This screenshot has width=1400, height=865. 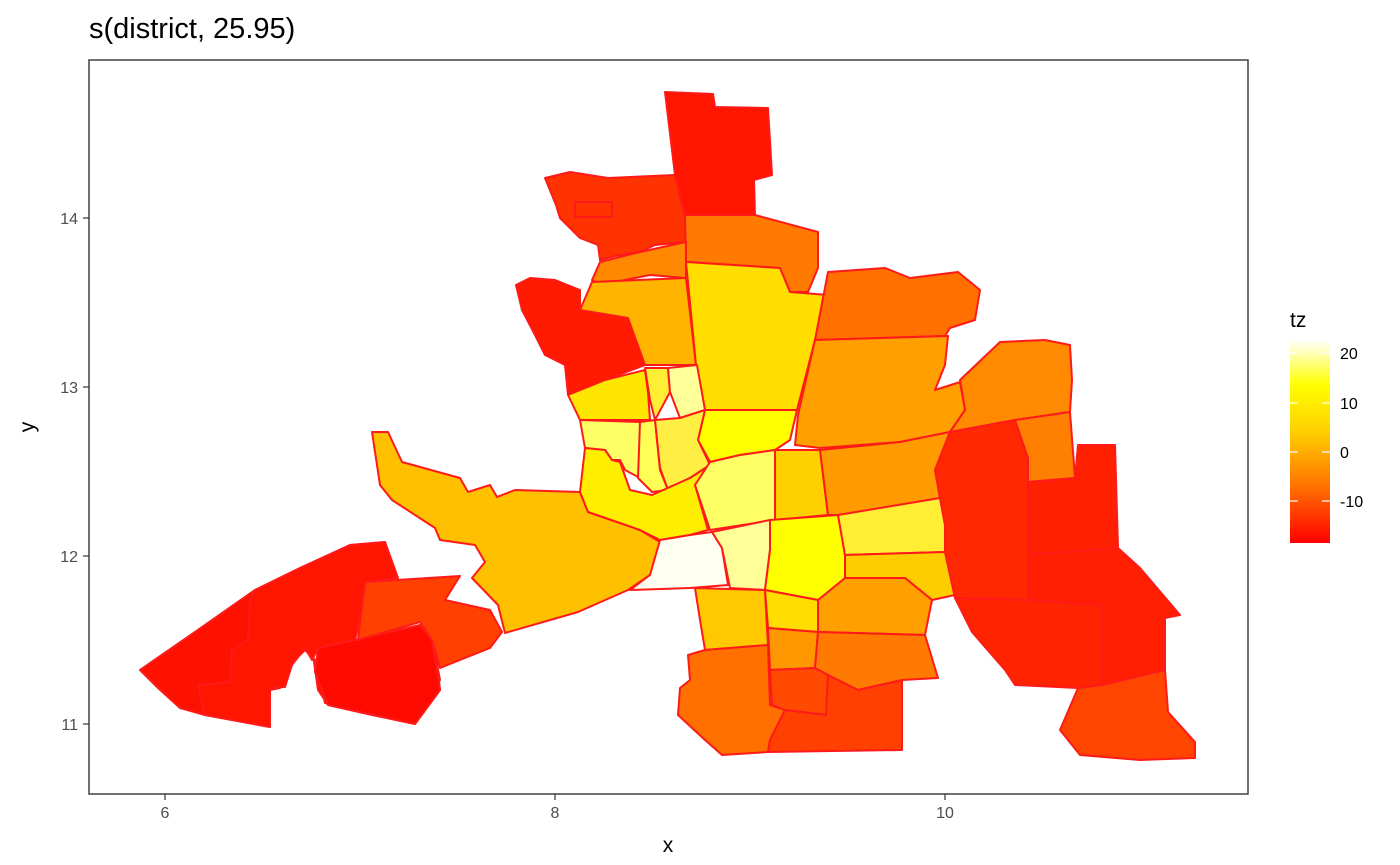 What do you see at coordinates (801, 485) in the screenshot?
I see `district-center-j` at bounding box center [801, 485].